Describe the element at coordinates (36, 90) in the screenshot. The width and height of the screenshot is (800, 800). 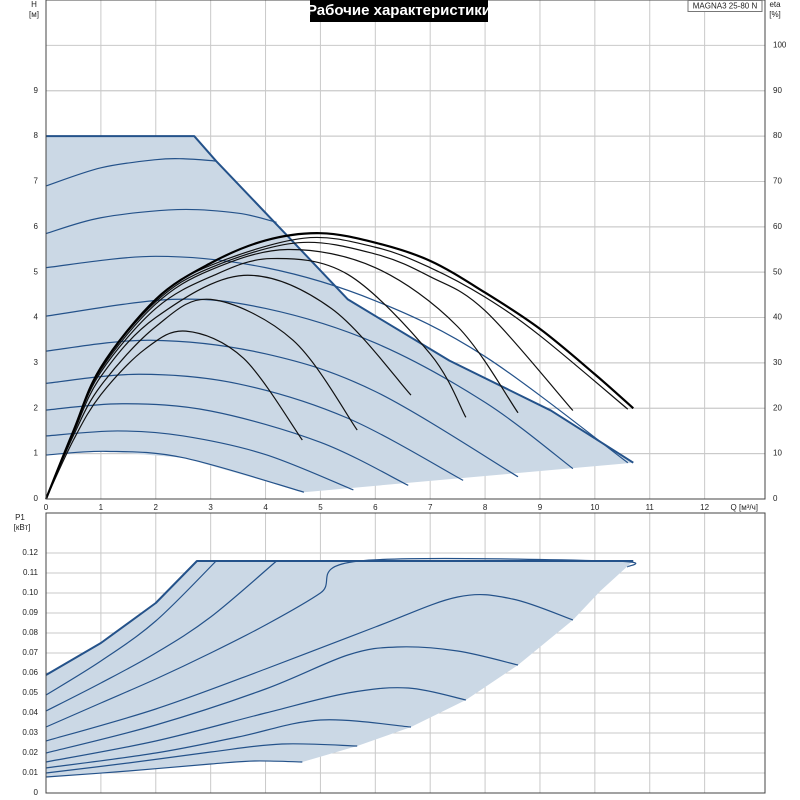
I see `y-tick-label: 9` at that location.